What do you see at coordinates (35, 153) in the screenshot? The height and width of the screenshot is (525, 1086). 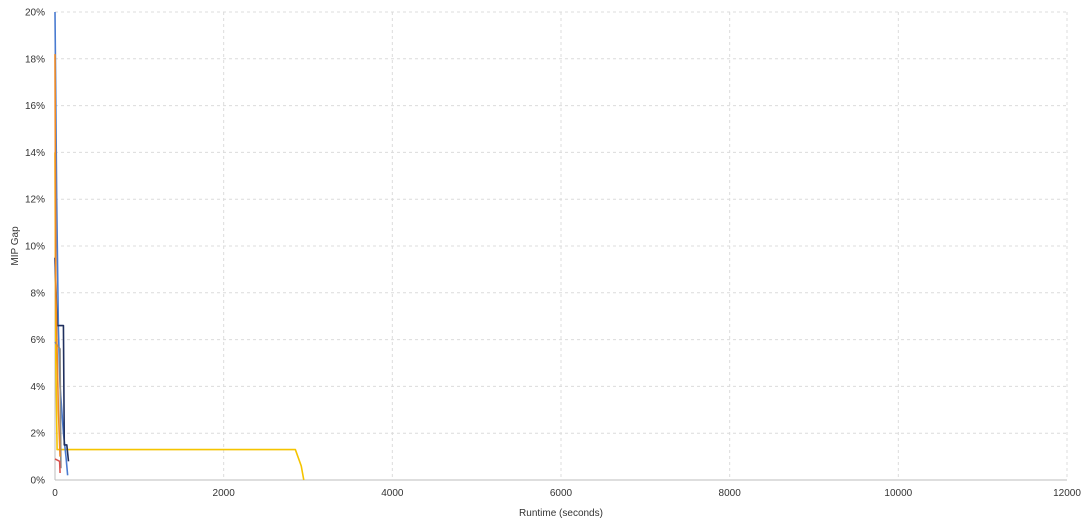 I see `y-tick-label: 14%` at bounding box center [35, 153].